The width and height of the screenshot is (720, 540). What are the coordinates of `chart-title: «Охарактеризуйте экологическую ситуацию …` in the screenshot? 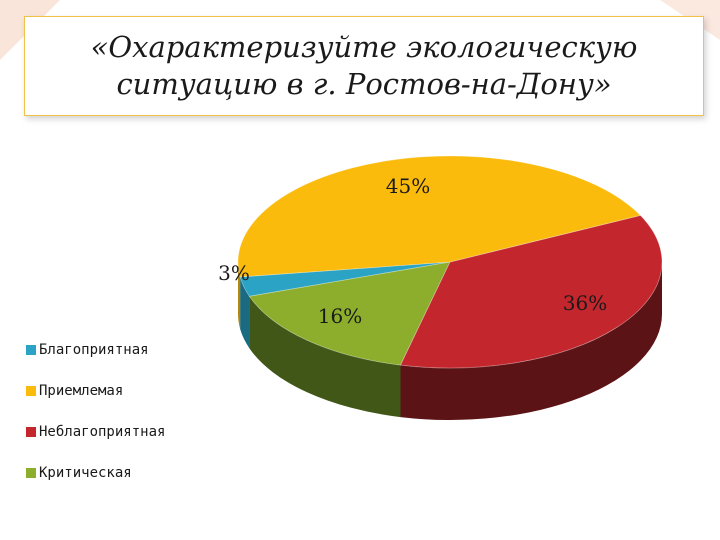 It's located at (364, 65).